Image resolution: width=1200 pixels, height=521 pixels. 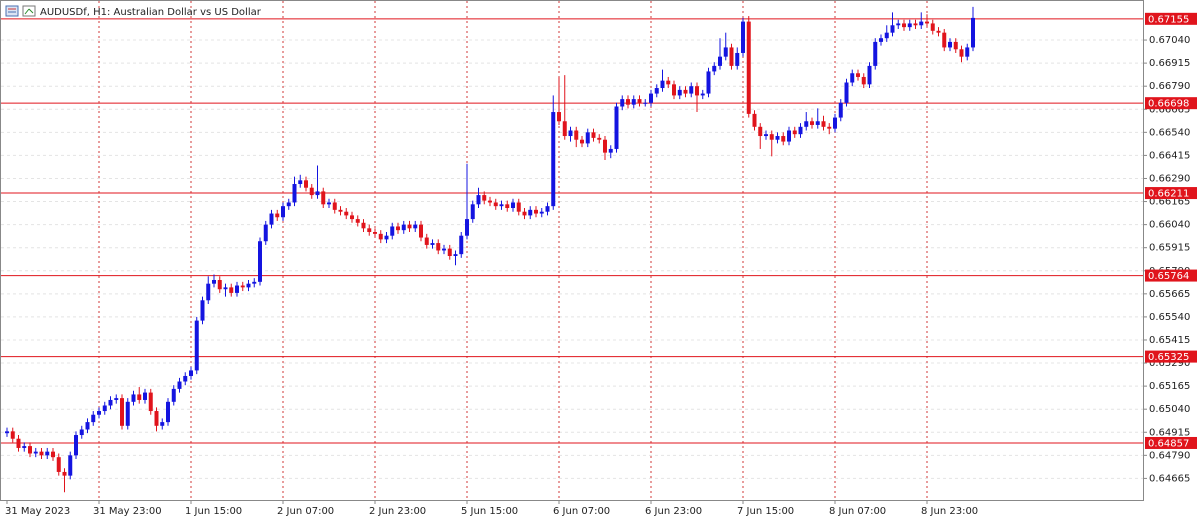 What do you see at coordinates (949, 511) in the screenshot?
I see `x-tick-label: 8 Jun 23:00` at bounding box center [949, 511].